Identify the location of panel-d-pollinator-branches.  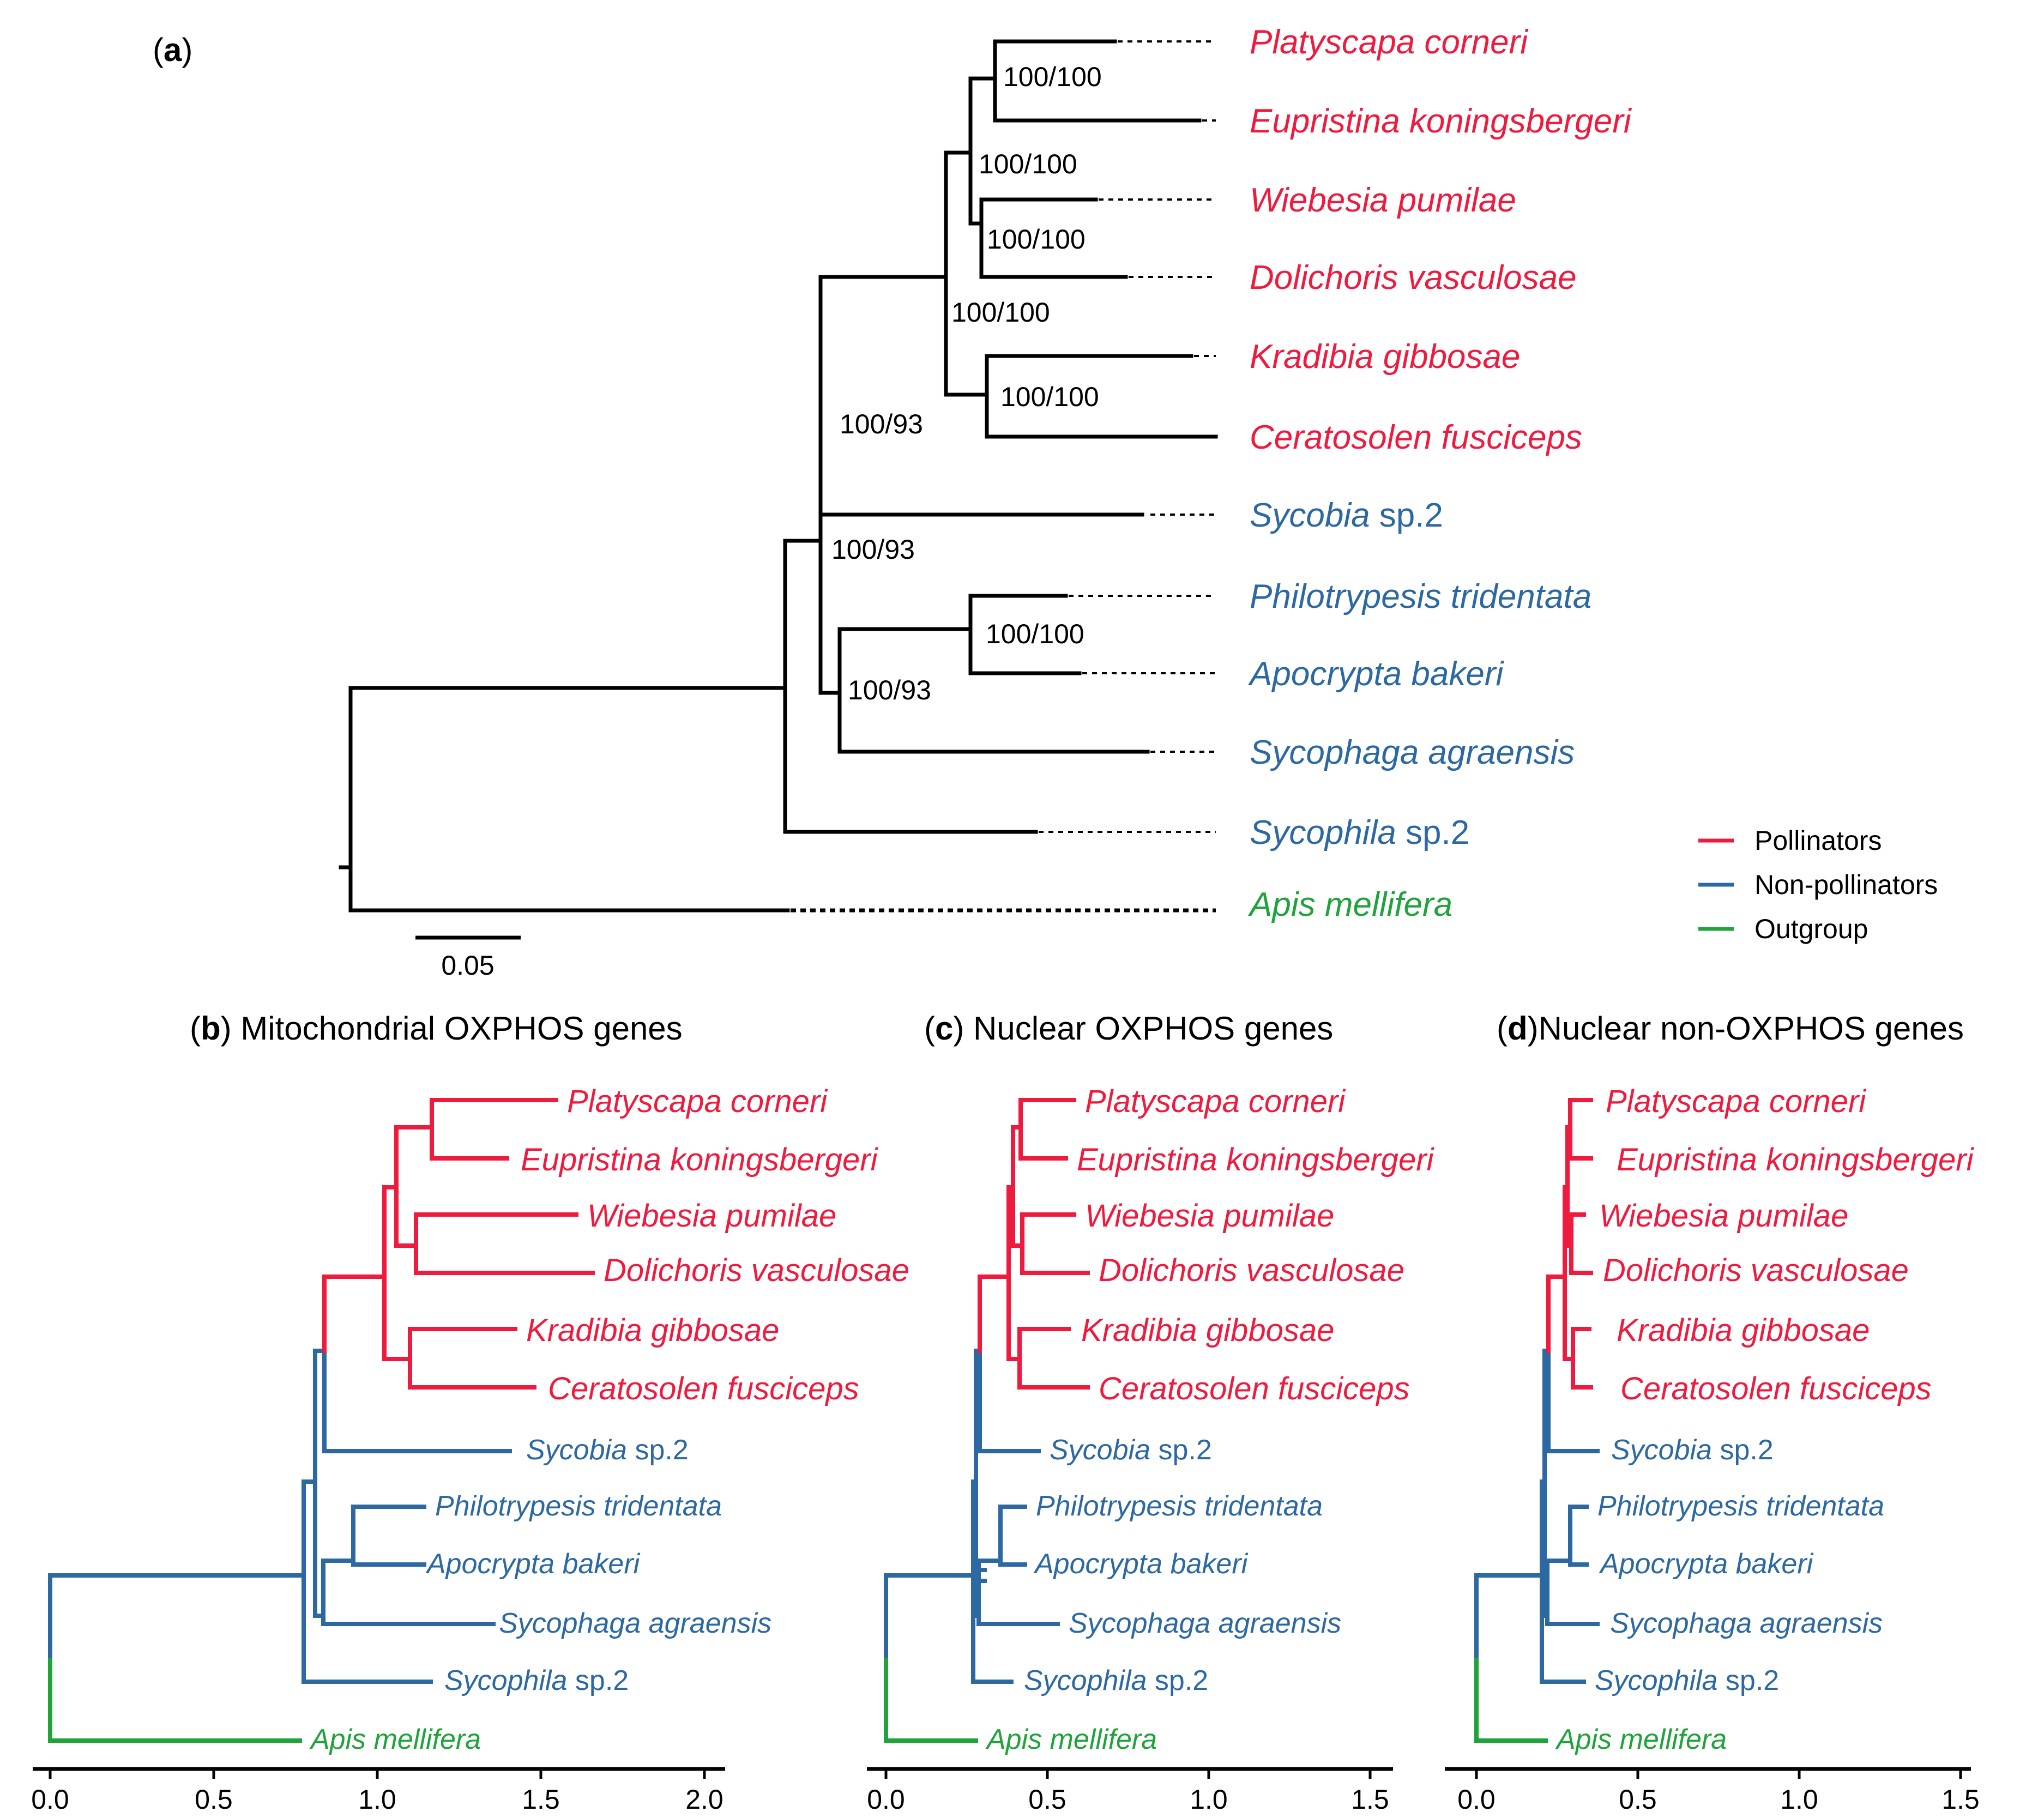
(1569, 1244).